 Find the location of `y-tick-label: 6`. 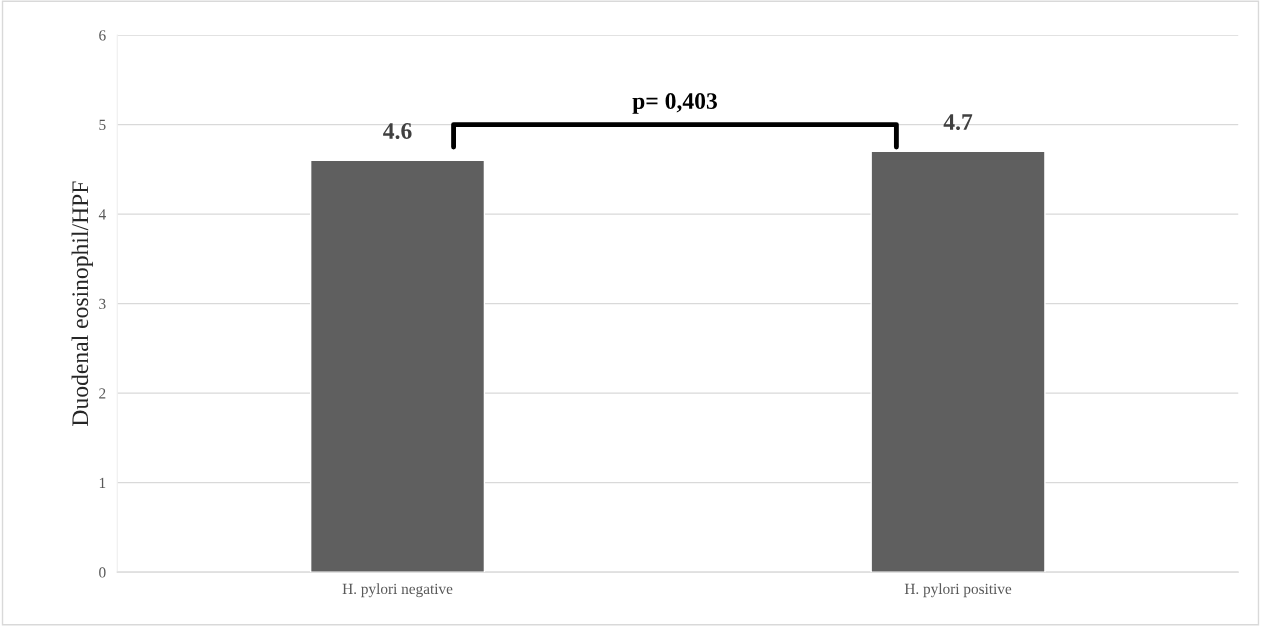

y-tick-label: 6 is located at coordinates (102, 35).